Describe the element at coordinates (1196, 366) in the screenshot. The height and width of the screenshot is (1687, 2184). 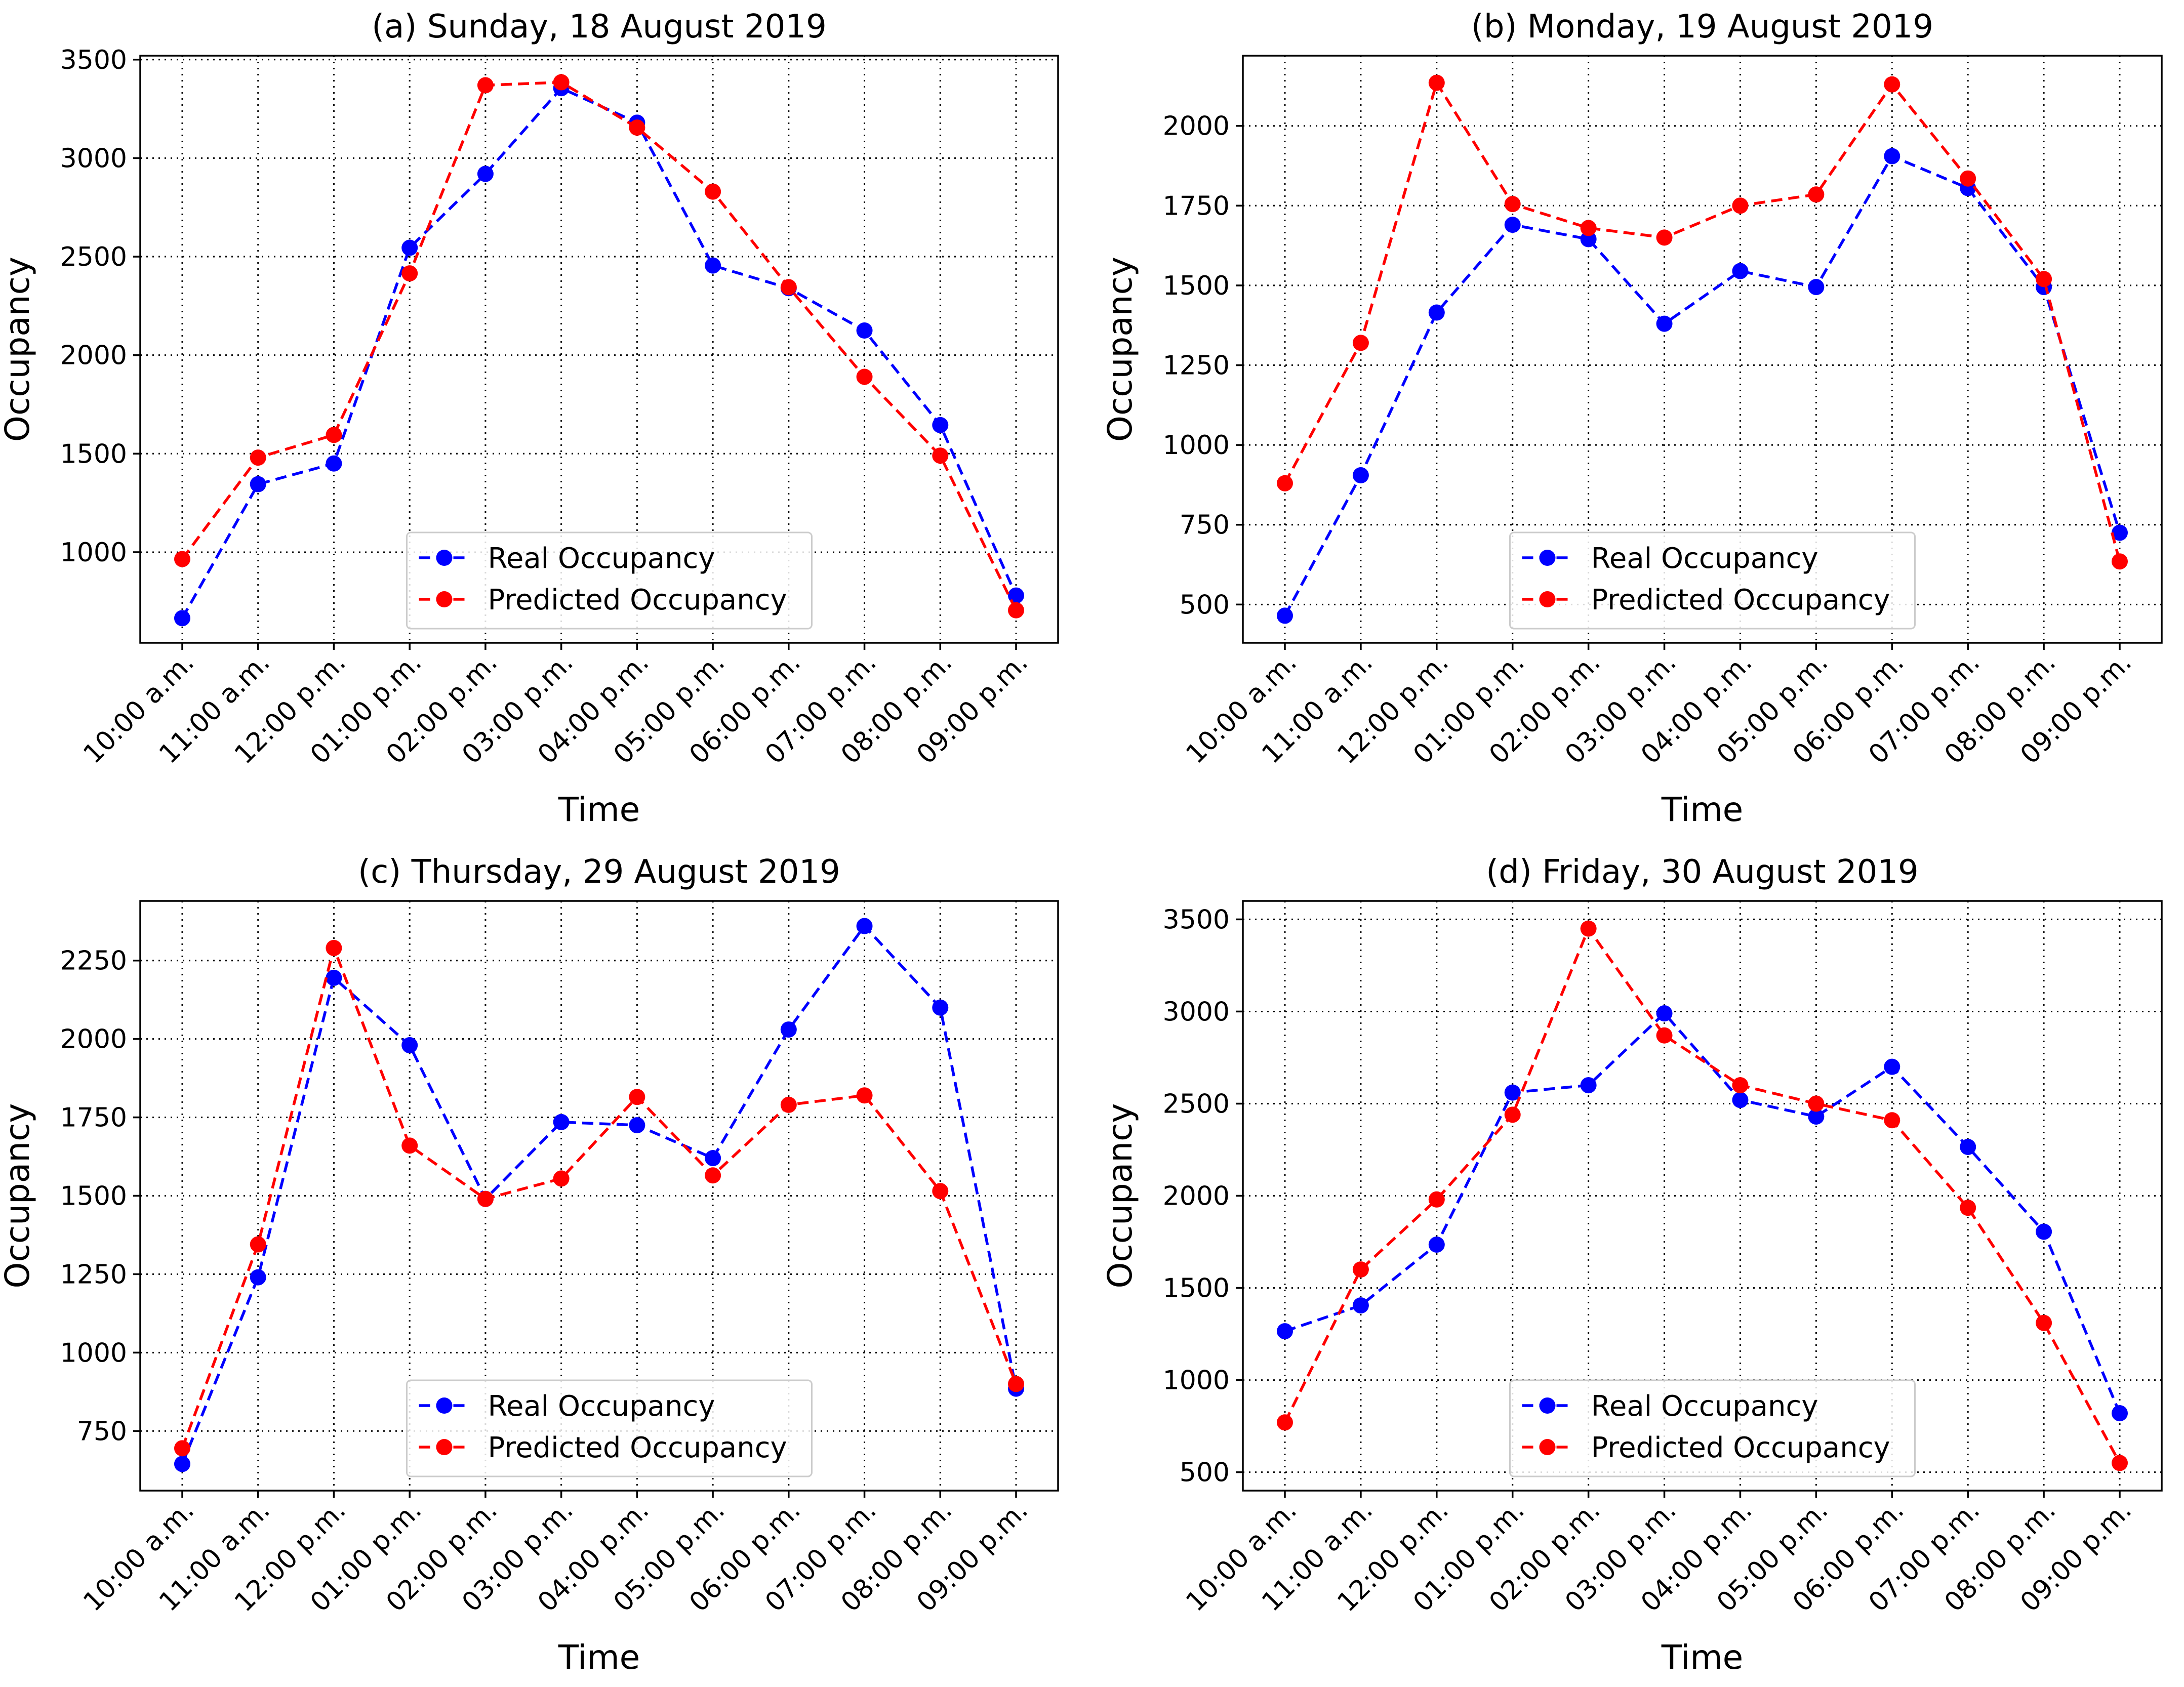
I see `y-tick-label: 1250` at that location.